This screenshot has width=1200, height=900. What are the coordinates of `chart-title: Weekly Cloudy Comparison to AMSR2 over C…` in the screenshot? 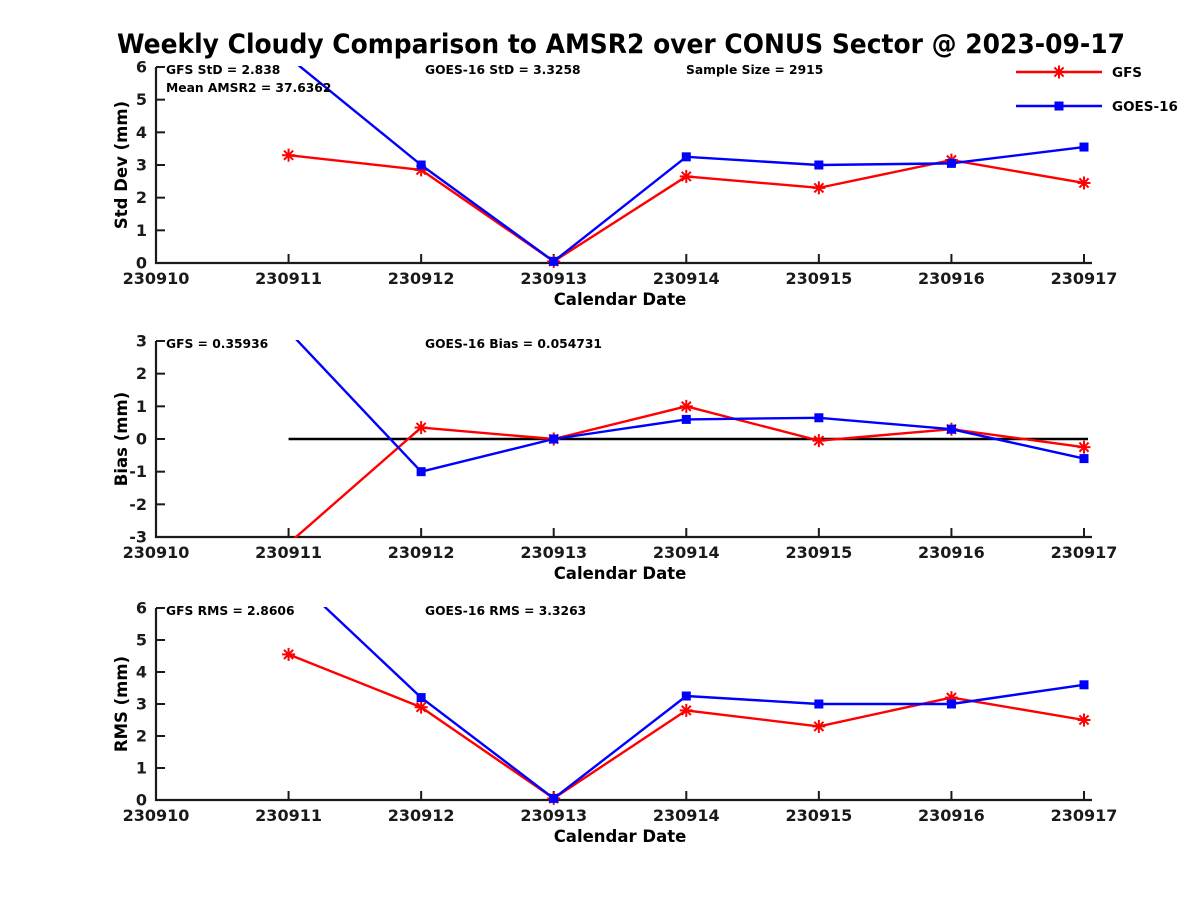 It's located at (621, 44).